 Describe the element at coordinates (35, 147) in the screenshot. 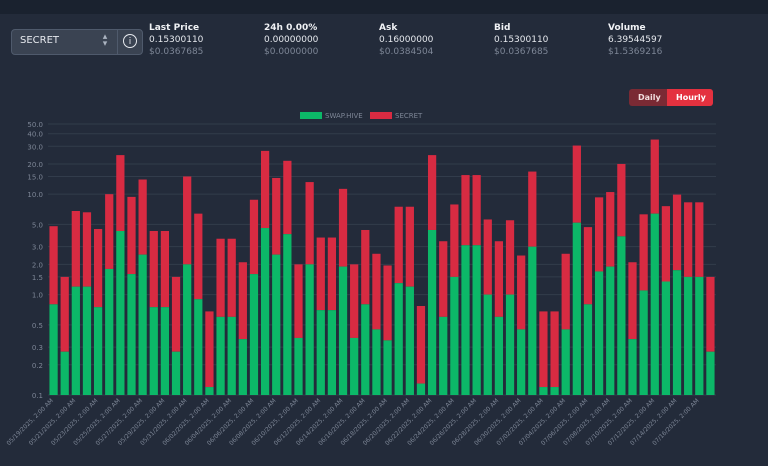

I see `y-tick-label: 30.0` at that location.